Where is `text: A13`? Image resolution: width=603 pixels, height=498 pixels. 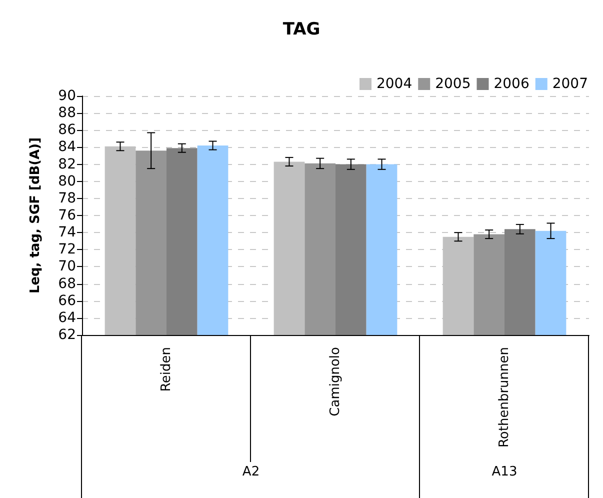 text: A13 is located at coordinates (505, 472).